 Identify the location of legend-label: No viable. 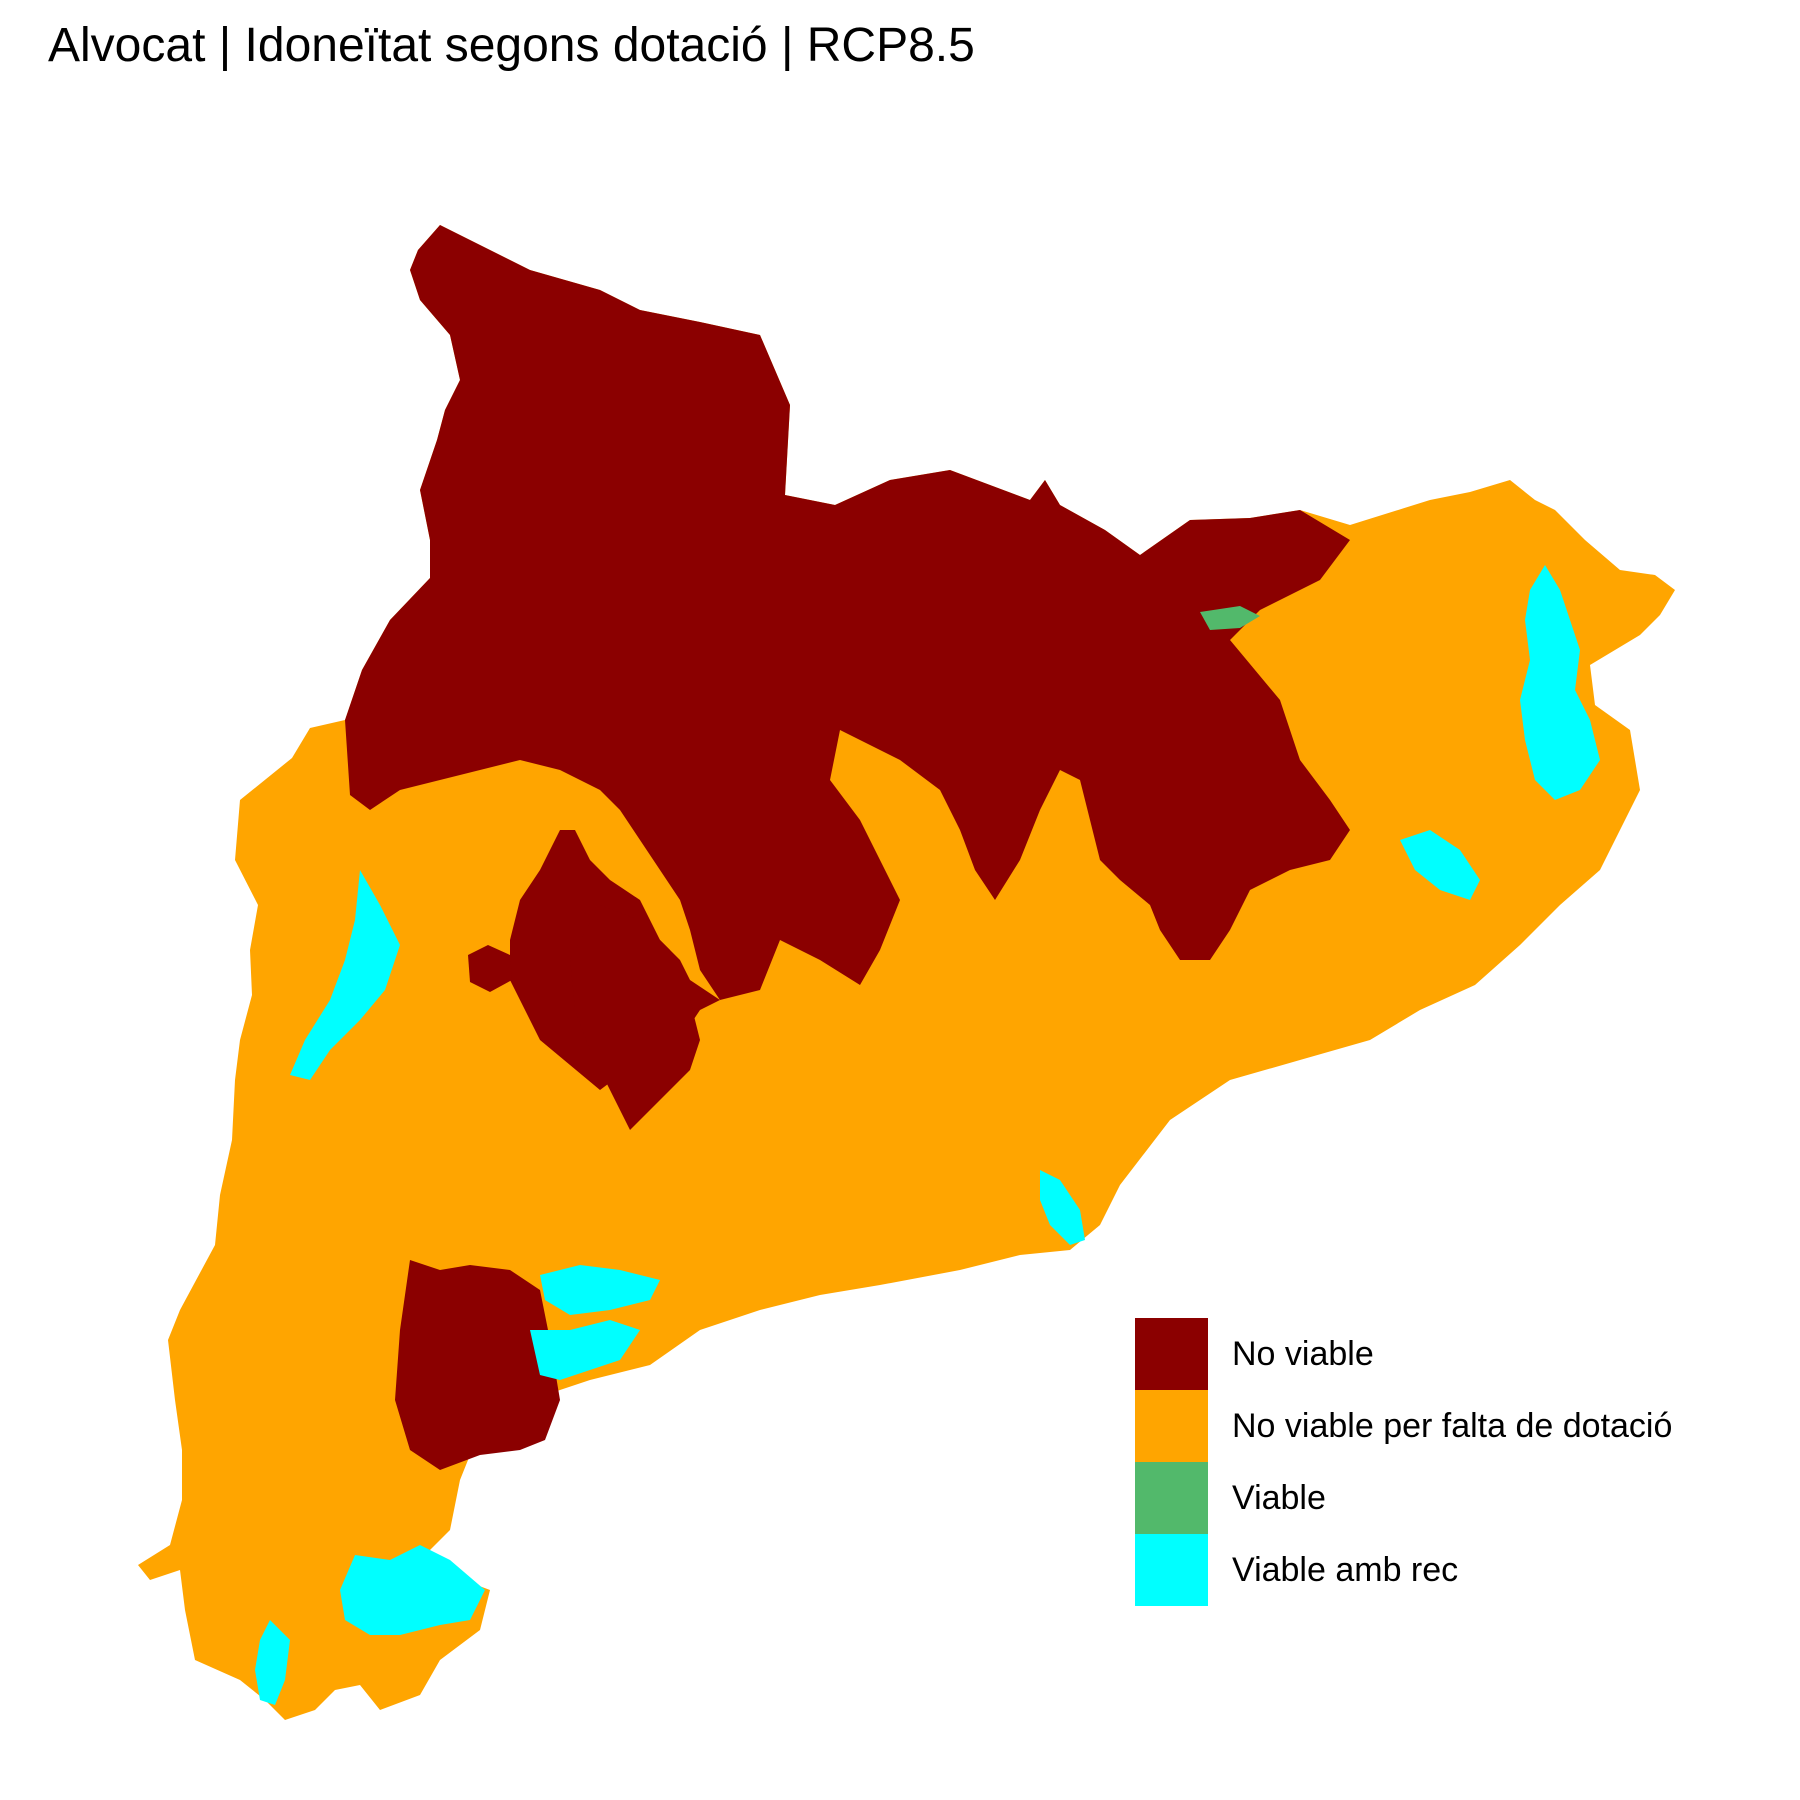
(1303, 1353).